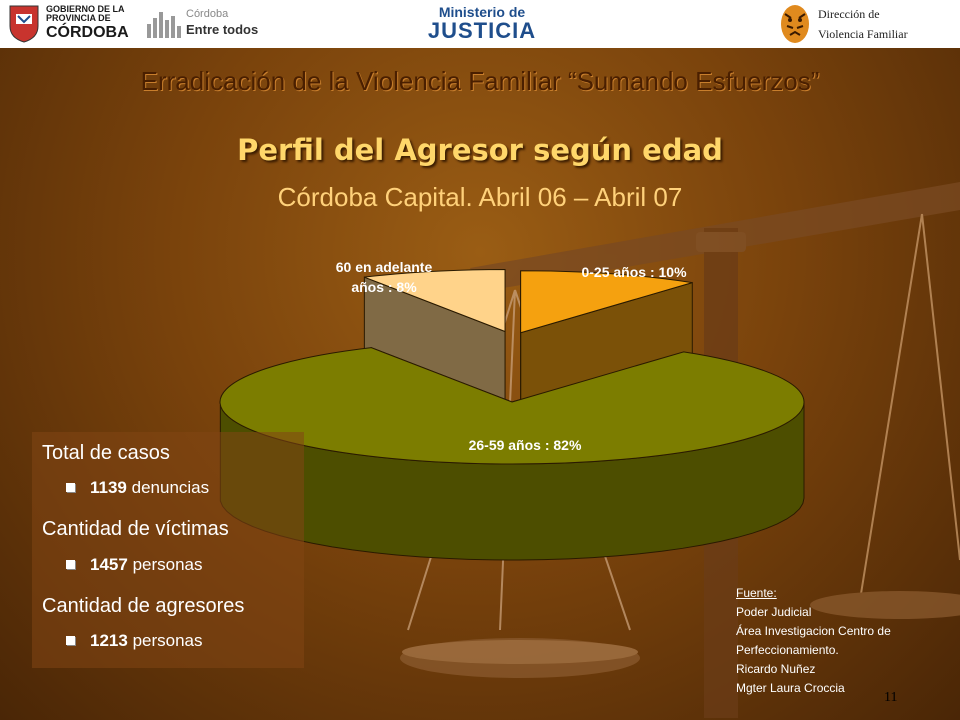 The image size is (960, 720). I want to click on logo-mj-line1: Ministerio de, so click(482, 12).